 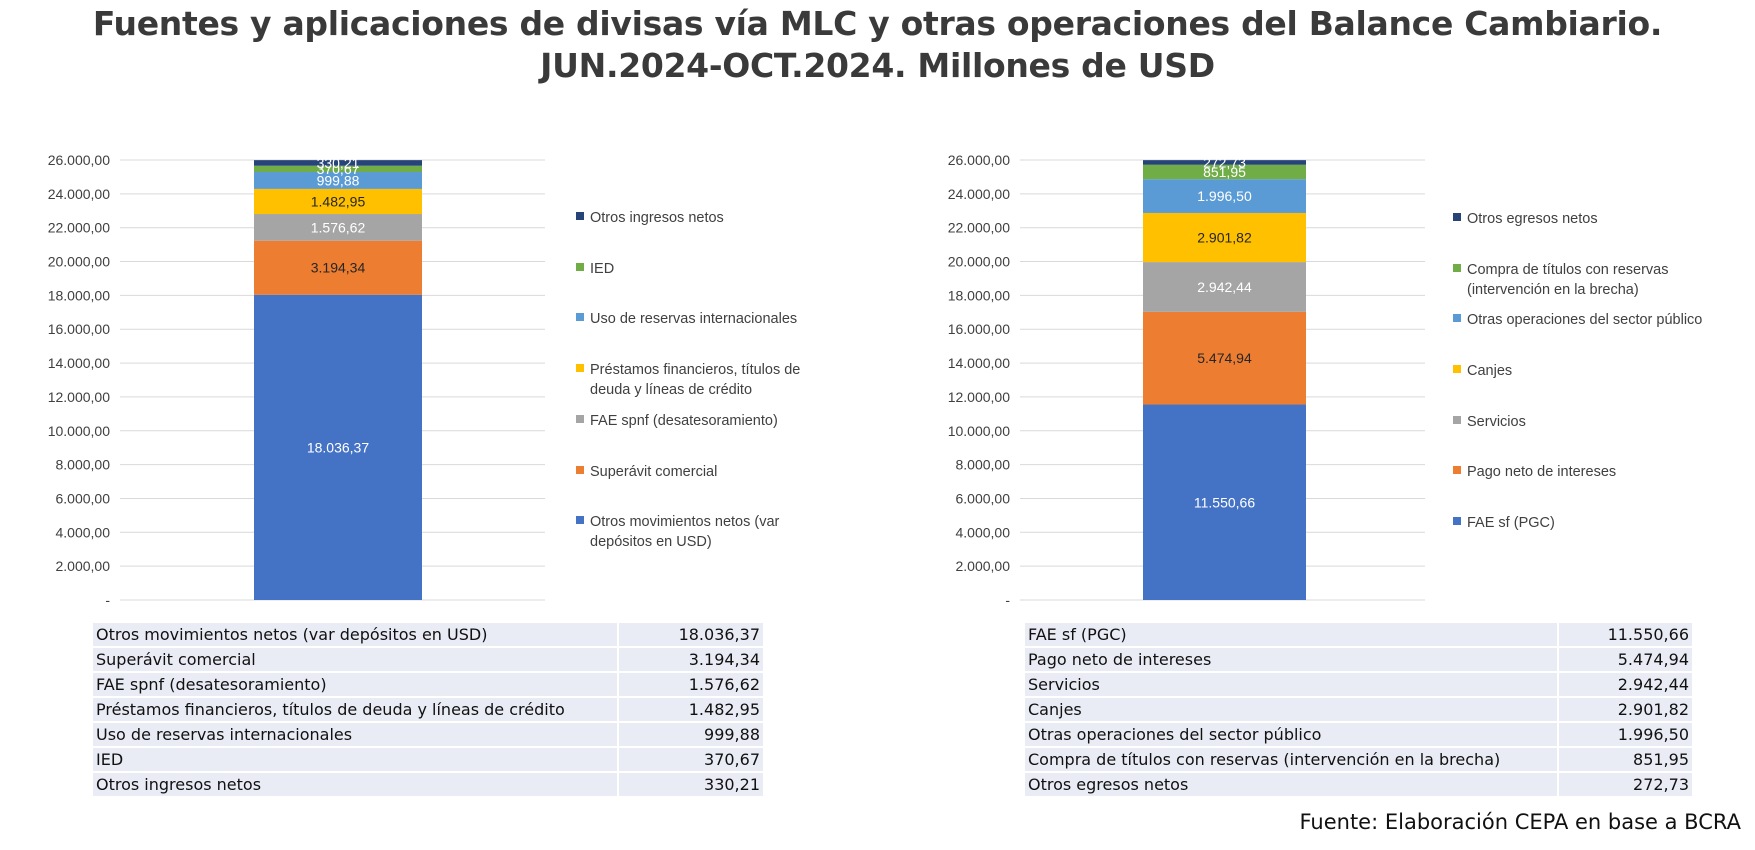 What do you see at coordinates (1511, 523) in the screenshot?
I see `applications-legend-label: FAE sf (PGC)` at bounding box center [1511, 523].